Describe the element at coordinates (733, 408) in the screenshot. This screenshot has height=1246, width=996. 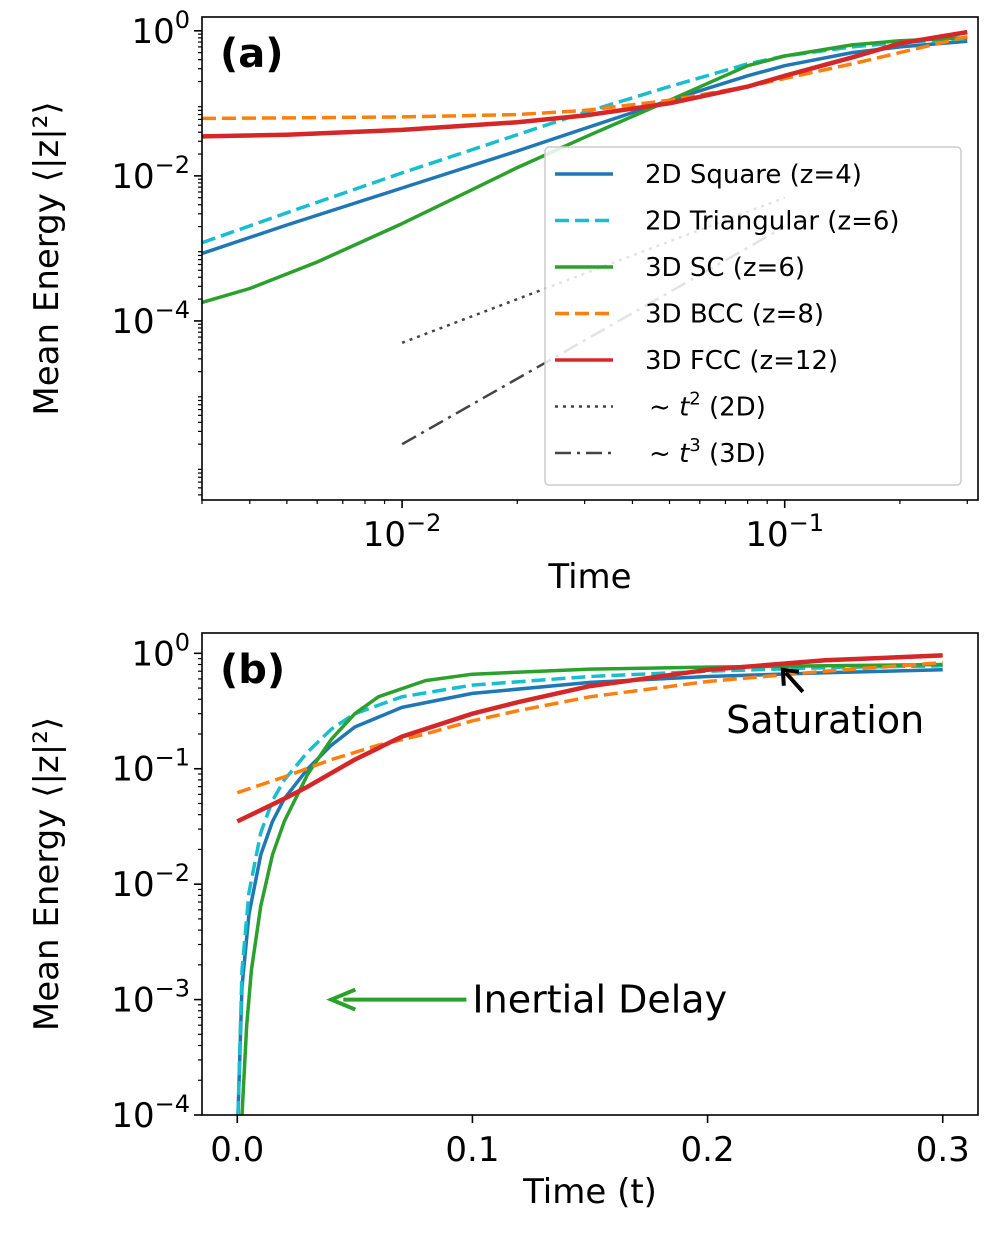
I see `legend-rest: (2D)` at that location.